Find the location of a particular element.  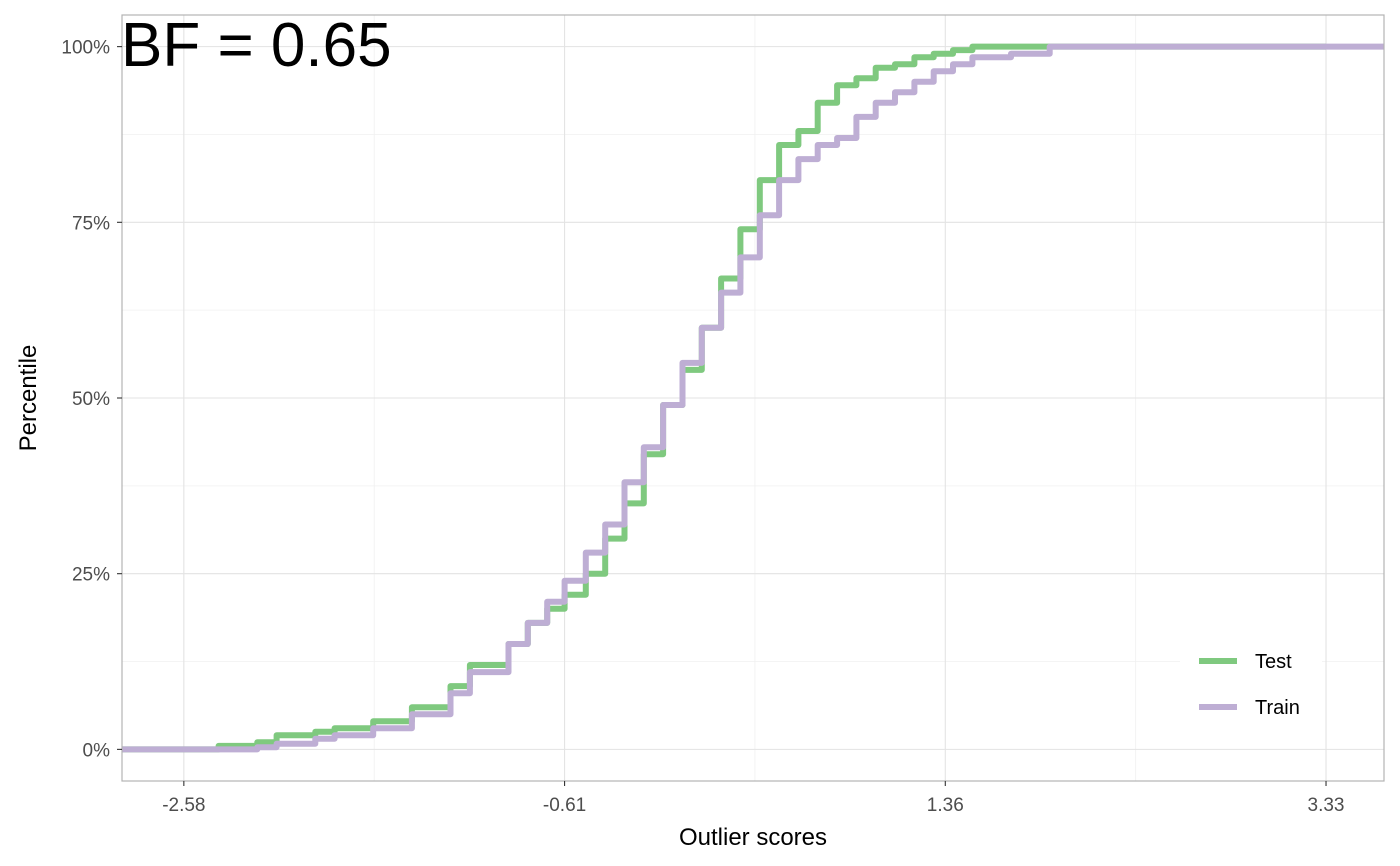

y-tick-label: 0% is located at coordinates (97, 750).